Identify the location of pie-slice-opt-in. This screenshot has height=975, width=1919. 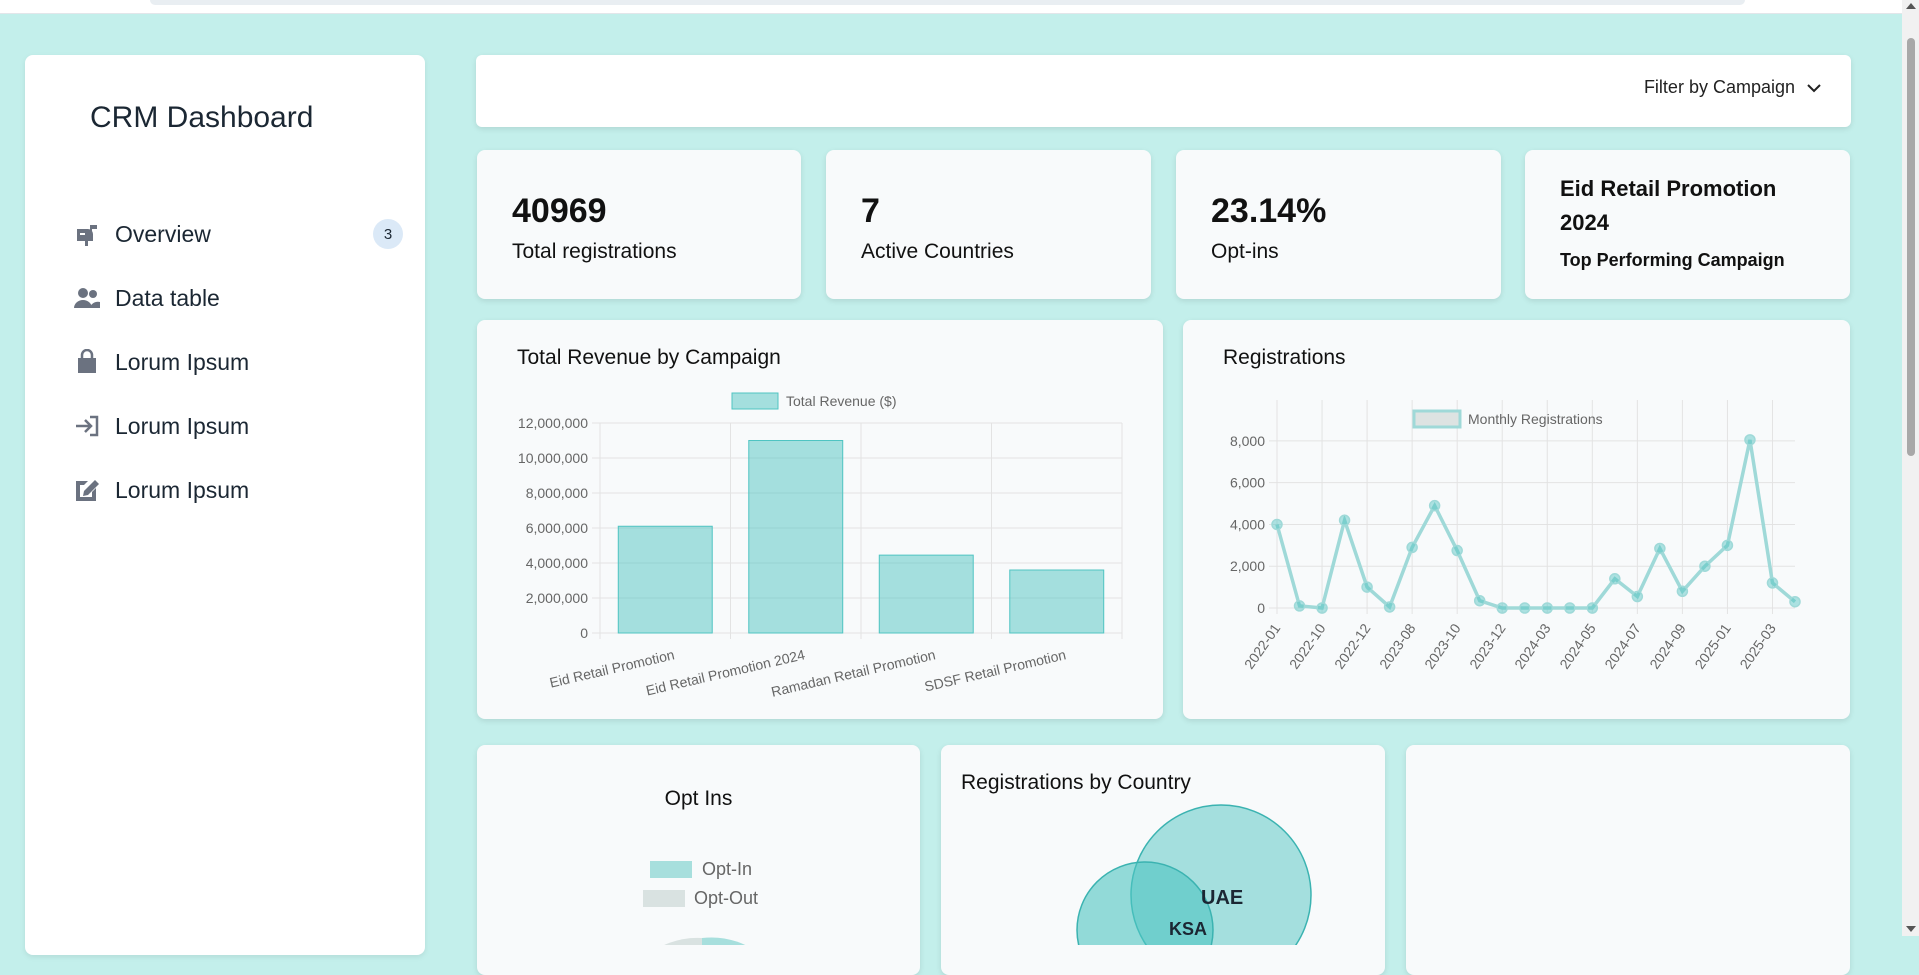
(724, 941).